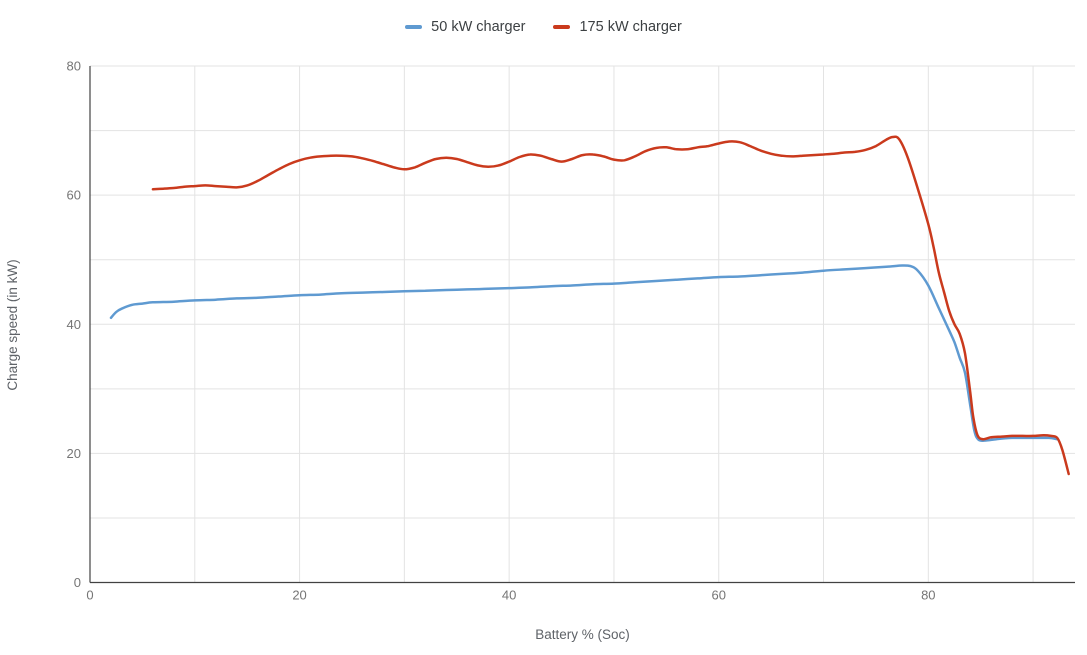 This screenshot has width=1087, height=655. I want to click on x-tick-label: 20, so click(299, 595).